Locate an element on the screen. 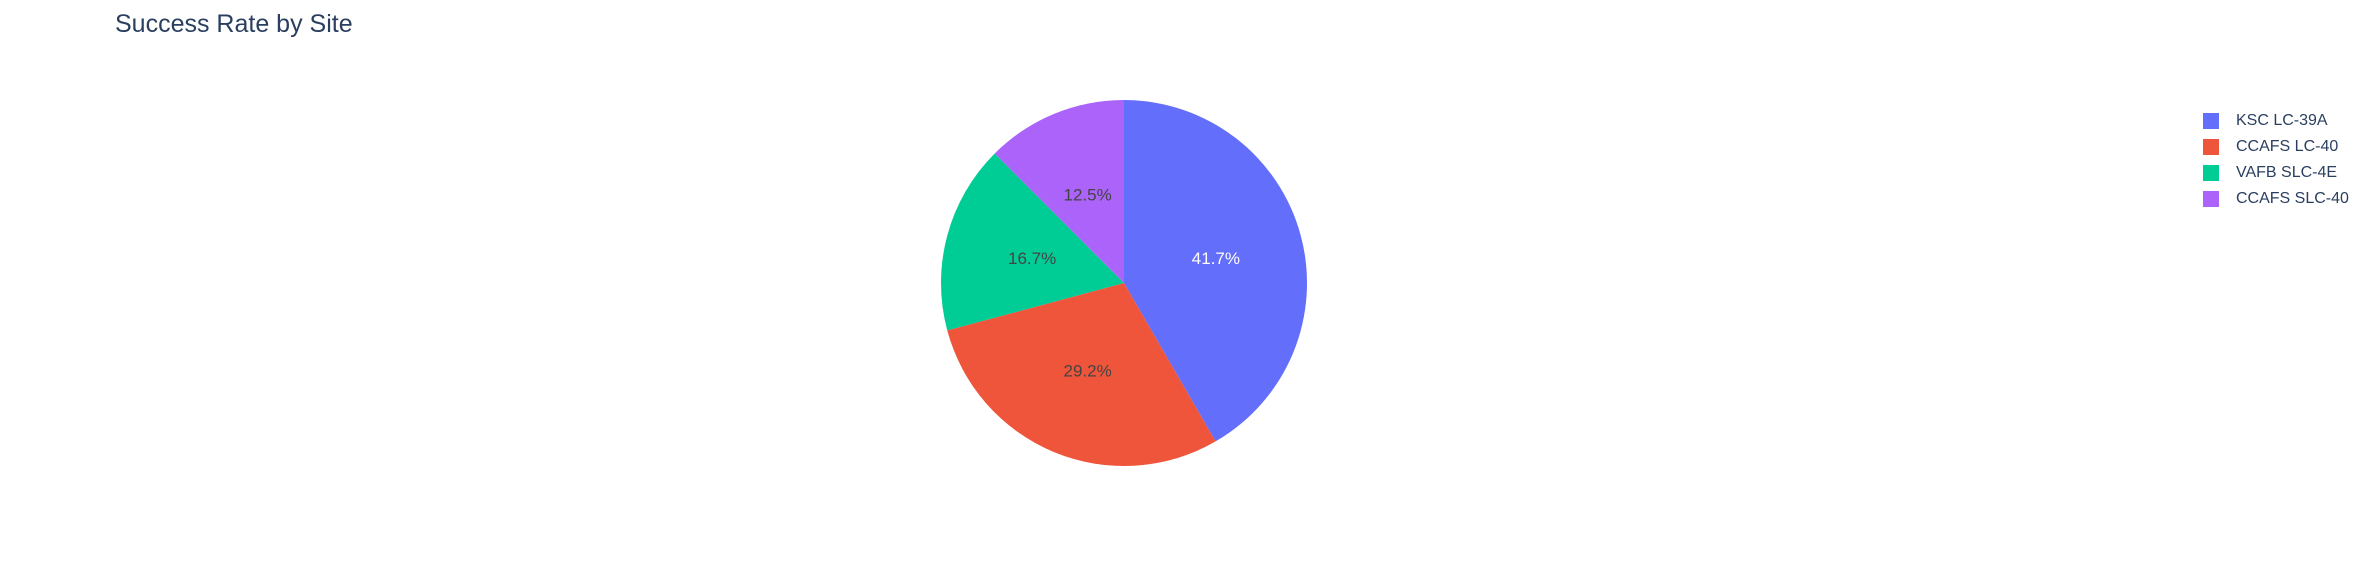  pie-slice-label: 12.5% is located at coordinates (1088, 195).